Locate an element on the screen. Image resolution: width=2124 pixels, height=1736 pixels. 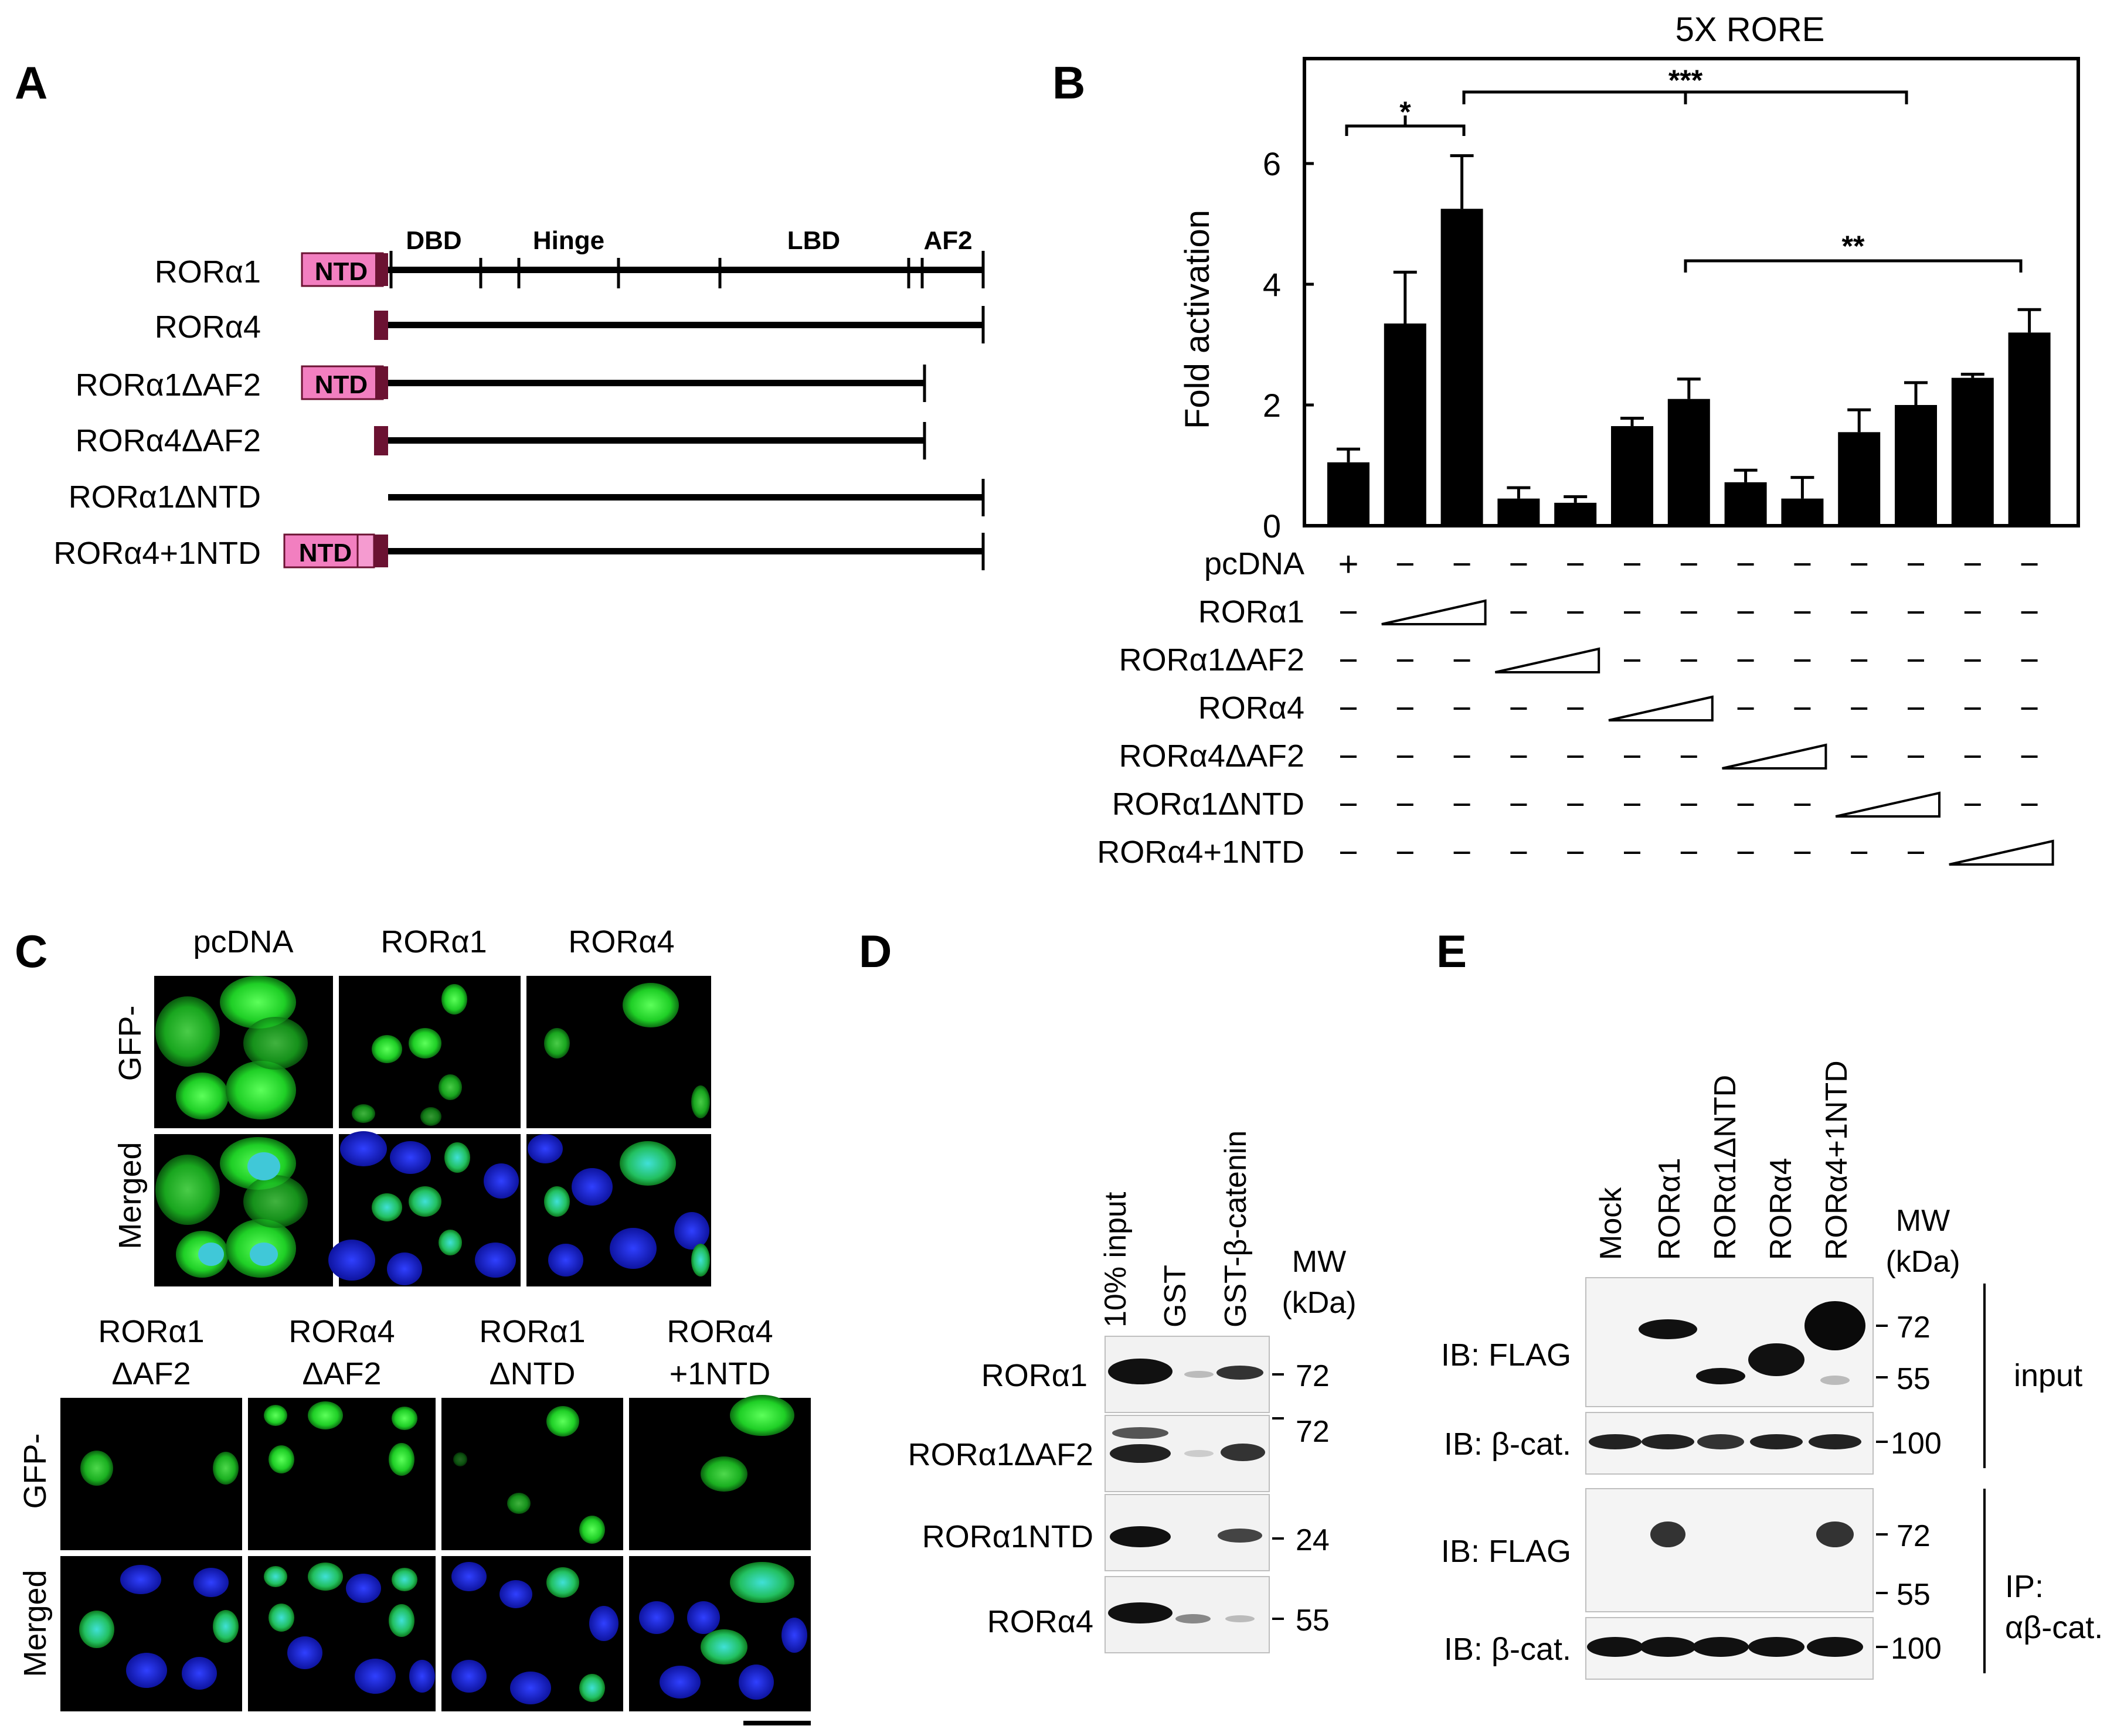
side-label-ip: αβ-cat. is located at coordinates (2054, 1628).